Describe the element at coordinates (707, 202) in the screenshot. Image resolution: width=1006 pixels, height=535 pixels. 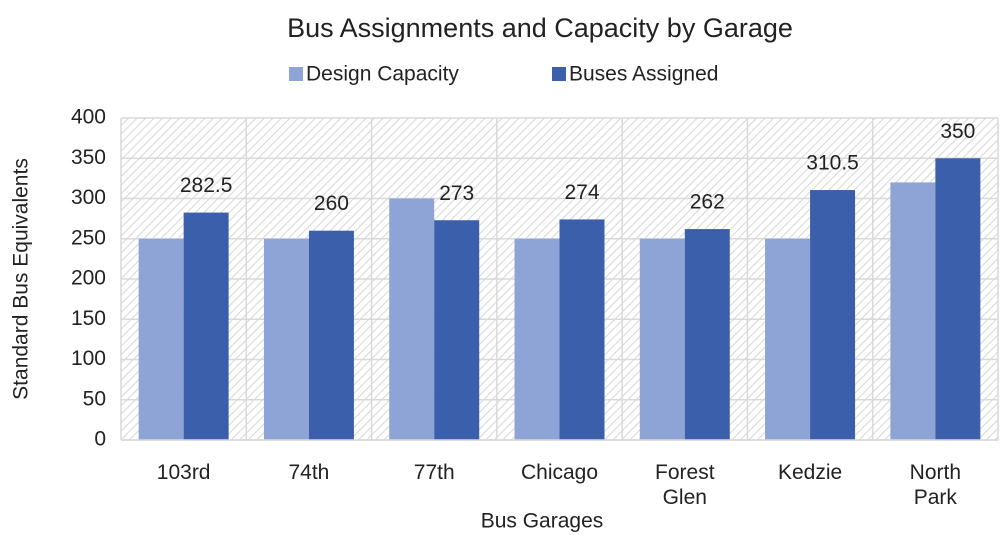
I see `data-label: 262` at that location.